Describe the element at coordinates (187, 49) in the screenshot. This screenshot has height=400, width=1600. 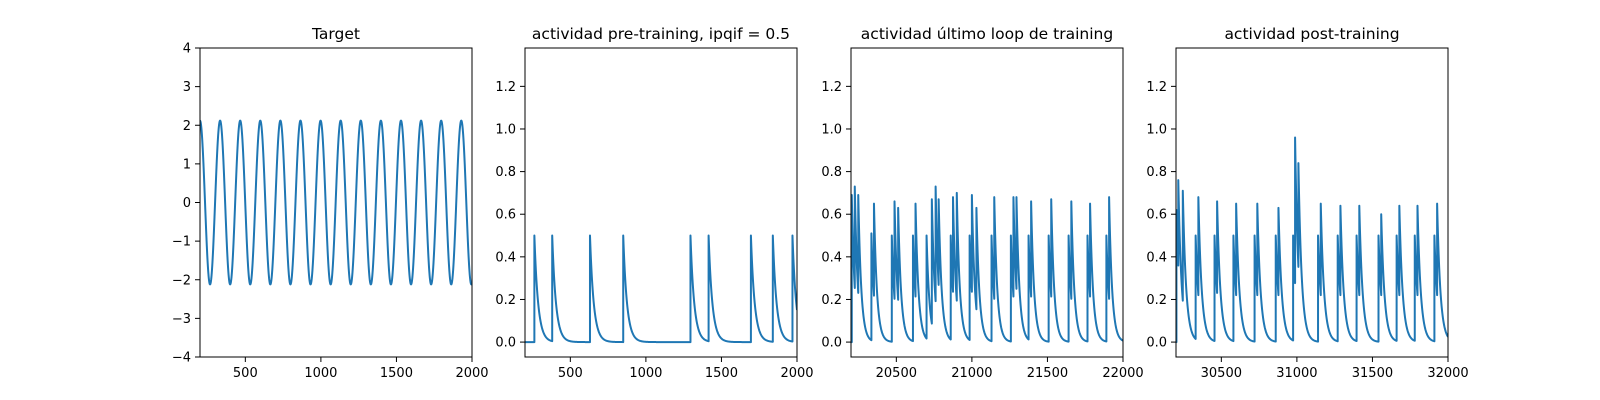
I see `y-tick-label: 4` at that location.